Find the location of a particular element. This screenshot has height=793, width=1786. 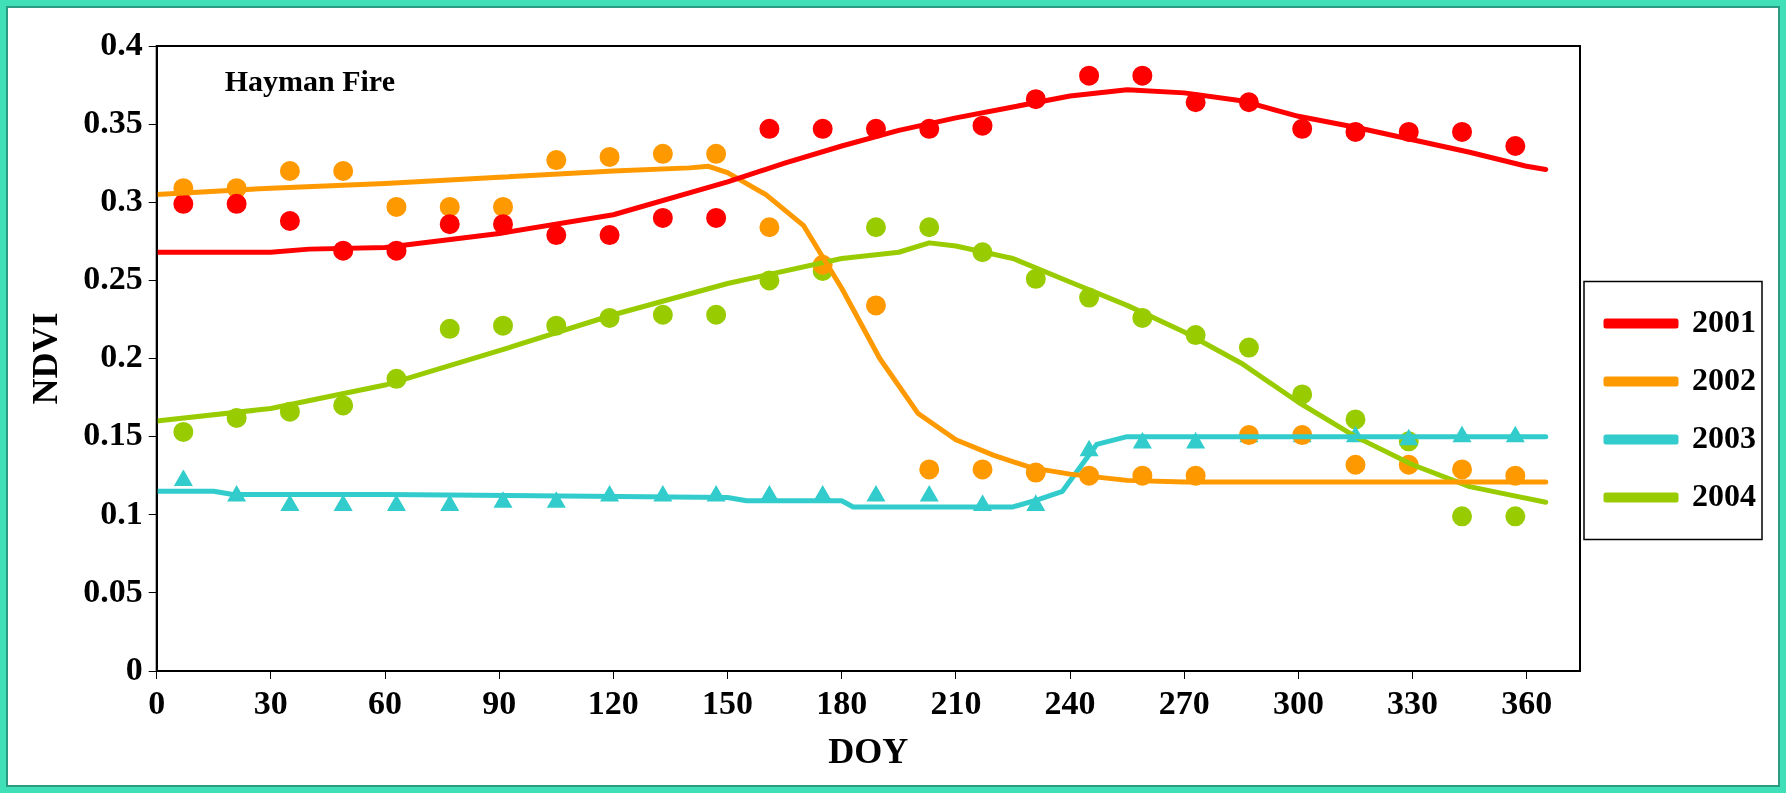

x-axis-title: DOY is located at coordinates (868, 750).